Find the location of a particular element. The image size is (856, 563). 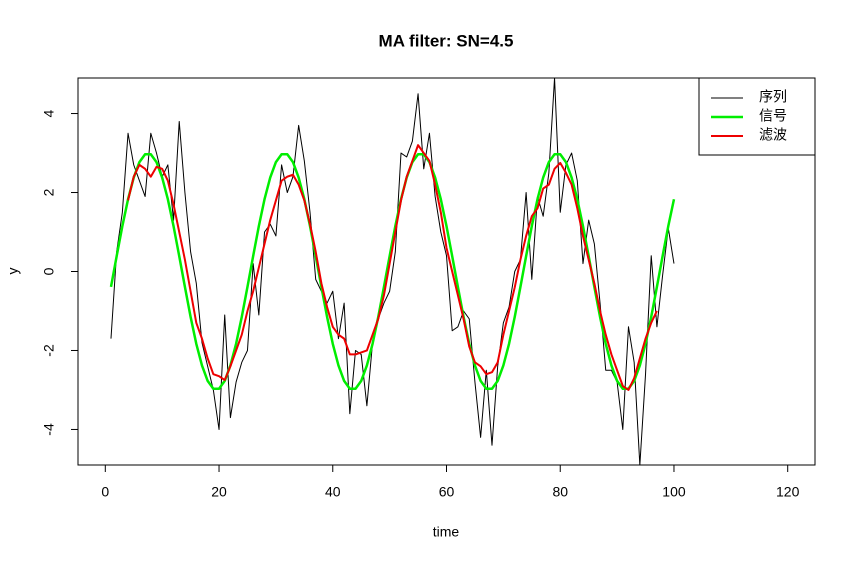

y-tick-label: 0 is located at coordinates (49, 271).